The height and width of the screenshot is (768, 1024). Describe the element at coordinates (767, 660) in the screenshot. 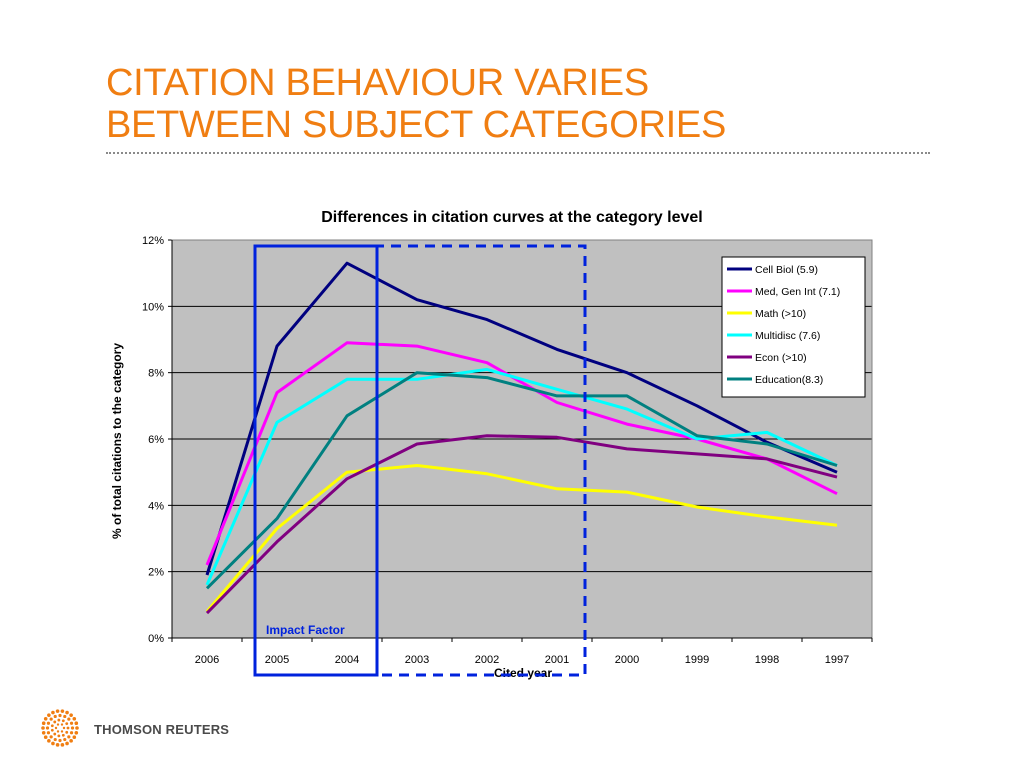

I see `x-tick-label: 1998` at that location.